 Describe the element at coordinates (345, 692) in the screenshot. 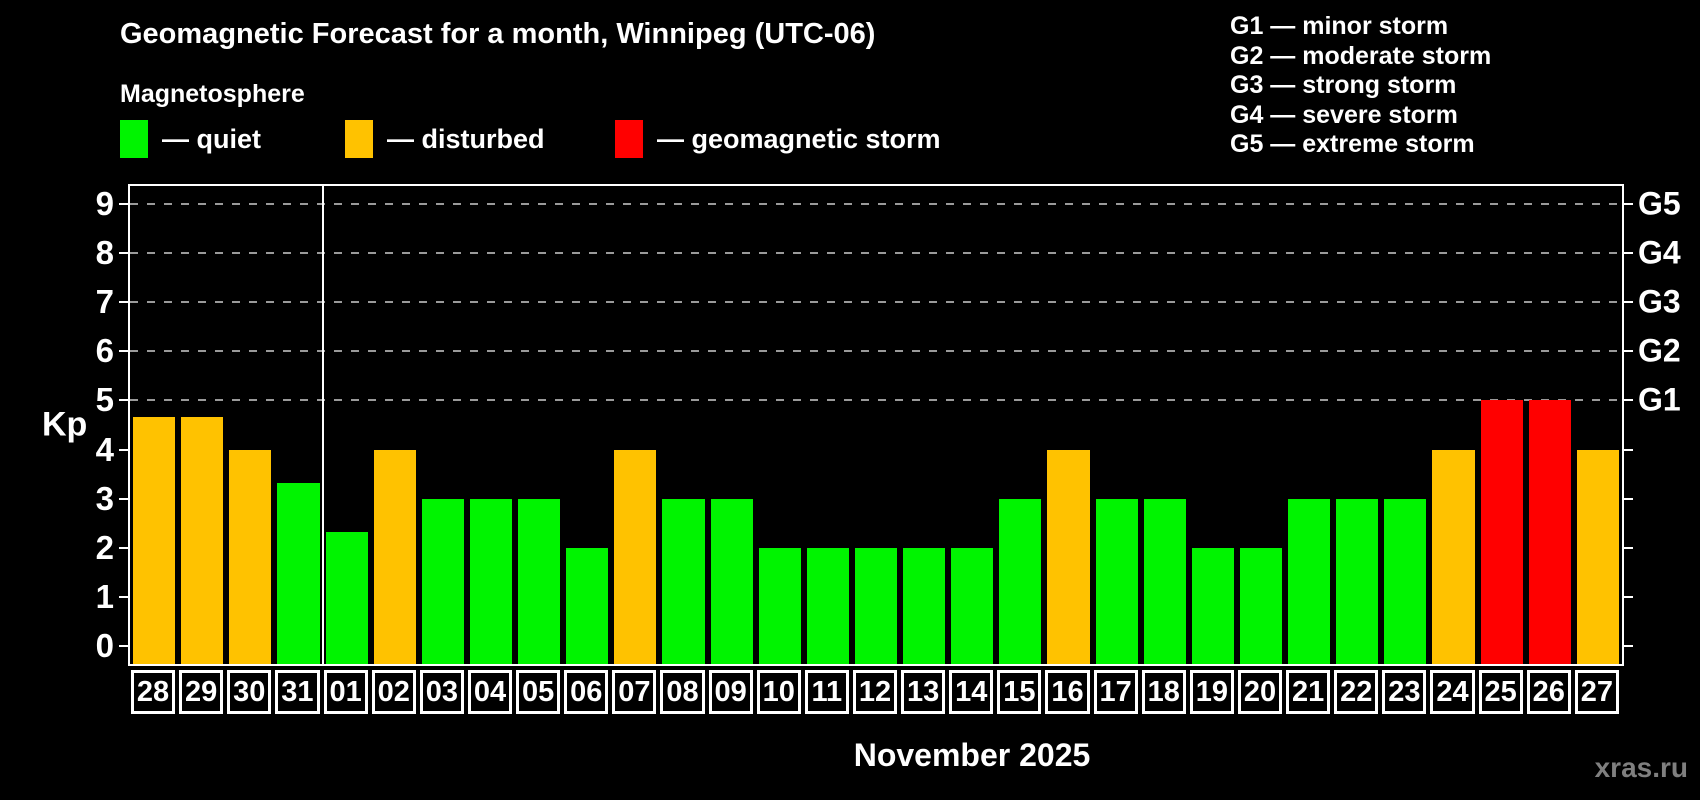

I see `date-cell-01: 01` at that location.